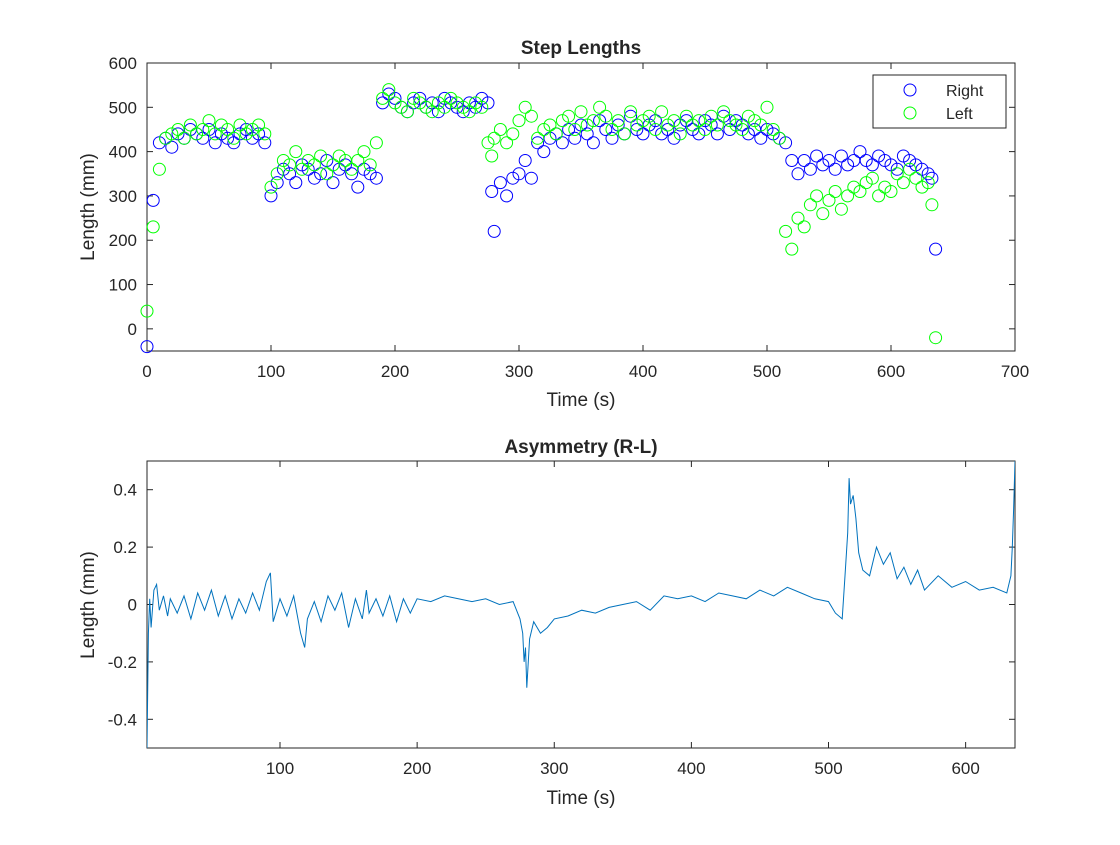  I want to click on asymmetry-y-tick-label: 0.2, so click(125, 547).